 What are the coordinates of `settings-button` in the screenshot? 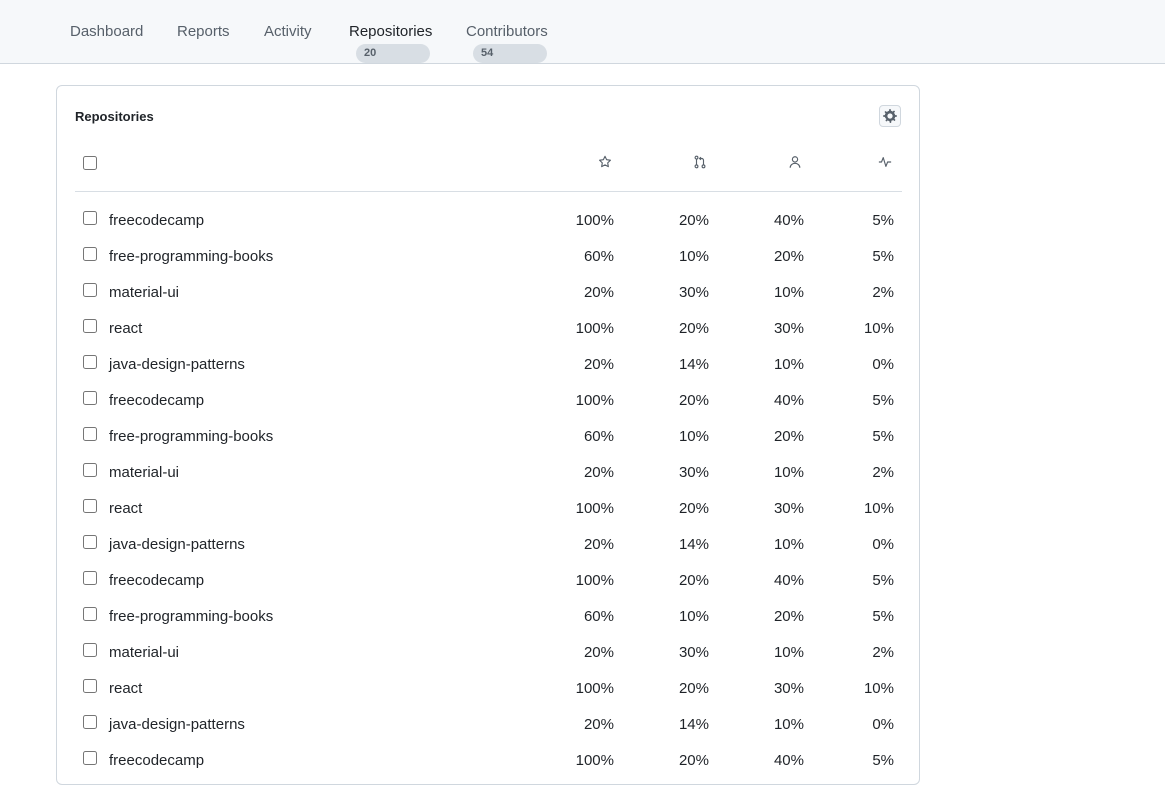 It's located at (890, 116).